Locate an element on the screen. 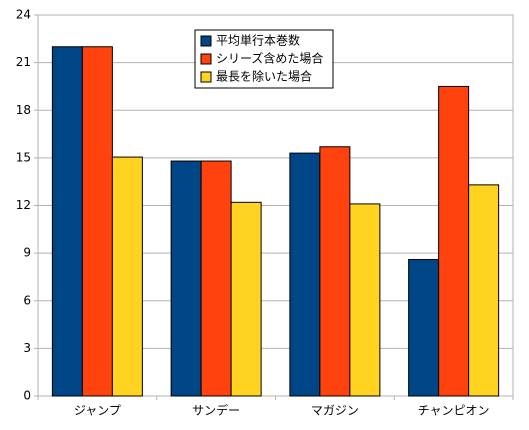 This screenshot has width=529, height=430. x-tick-label: マガジン is located at coordinates (335, 411).